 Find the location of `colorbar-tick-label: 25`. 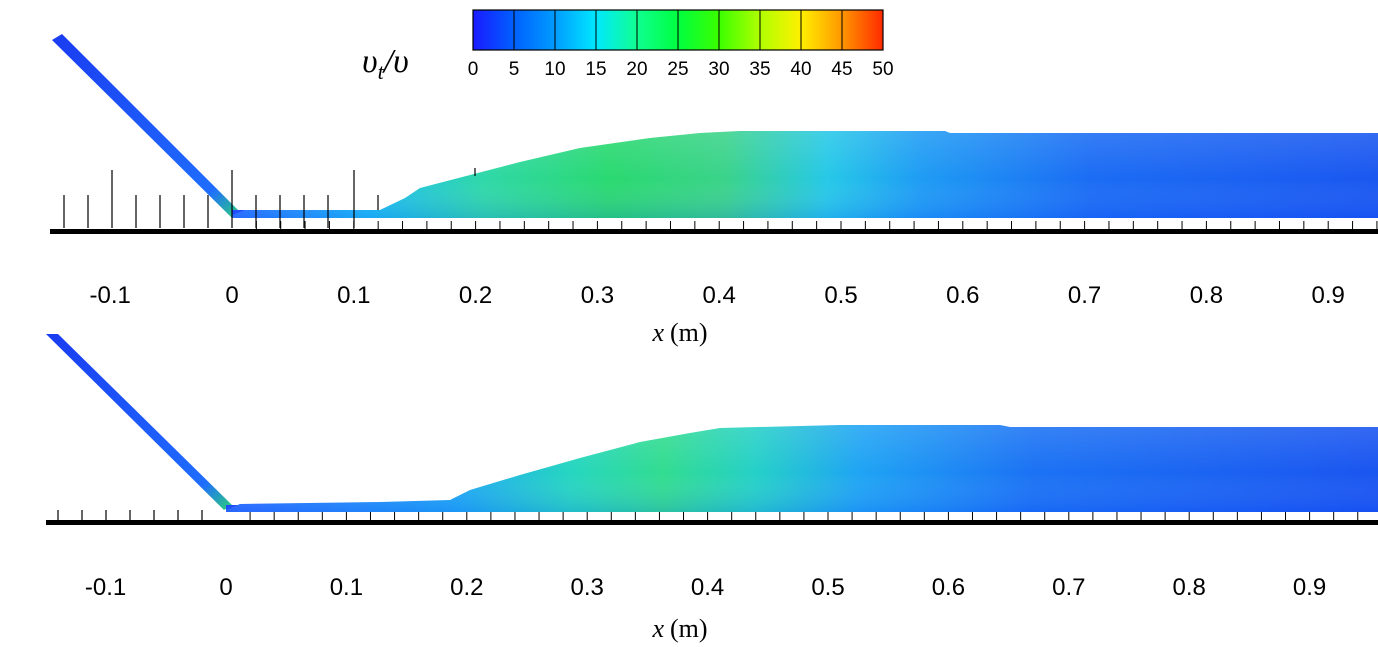

colorbar-tick-label: 25 is located at coordinates (677, 69).